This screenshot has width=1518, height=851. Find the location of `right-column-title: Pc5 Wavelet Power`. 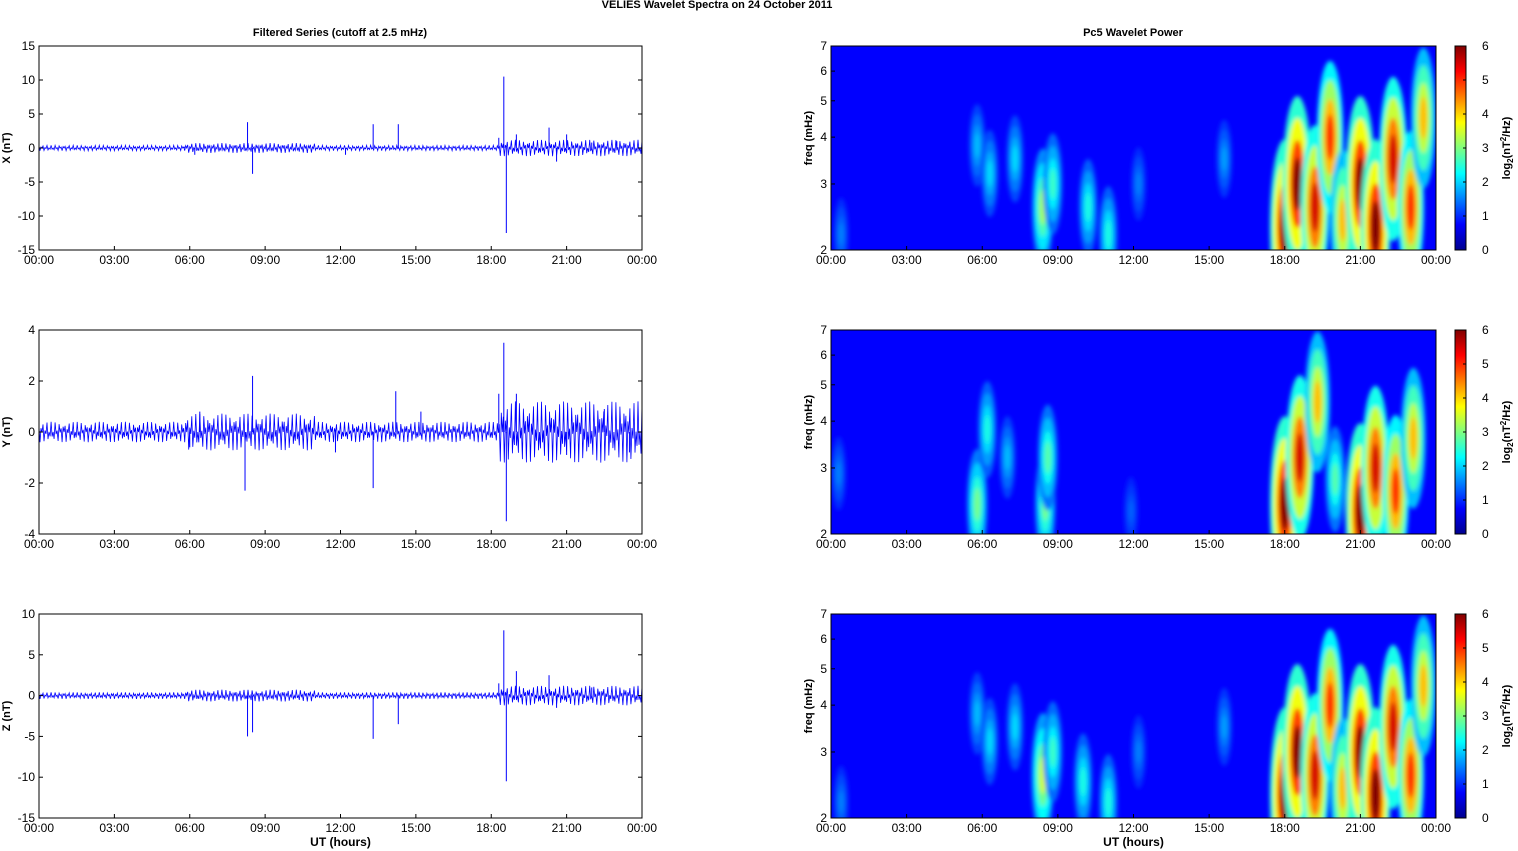

right-column-title: Pc5 Wavelet Power is located at coordinates (1133, 33).